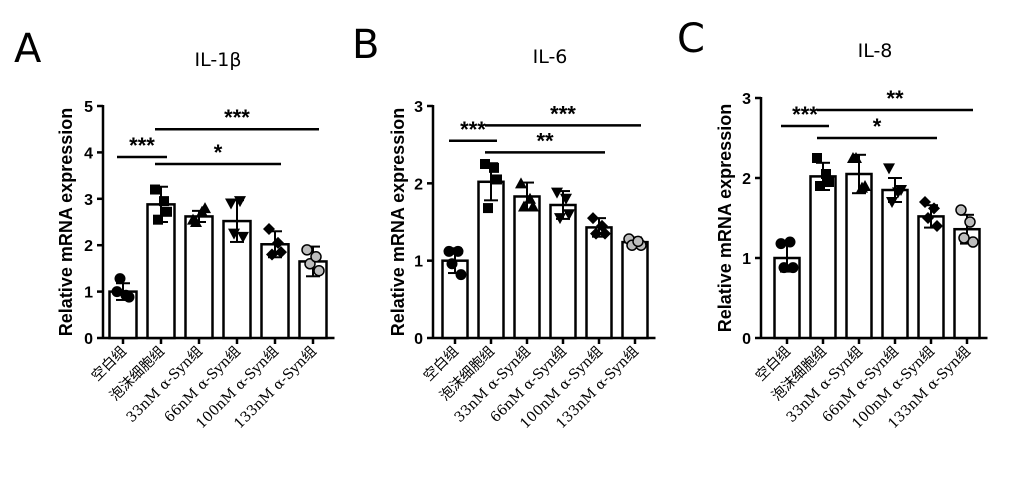 The image size is (1014, 485). I want to click on y-tick-label: 5, so click(88, 107).